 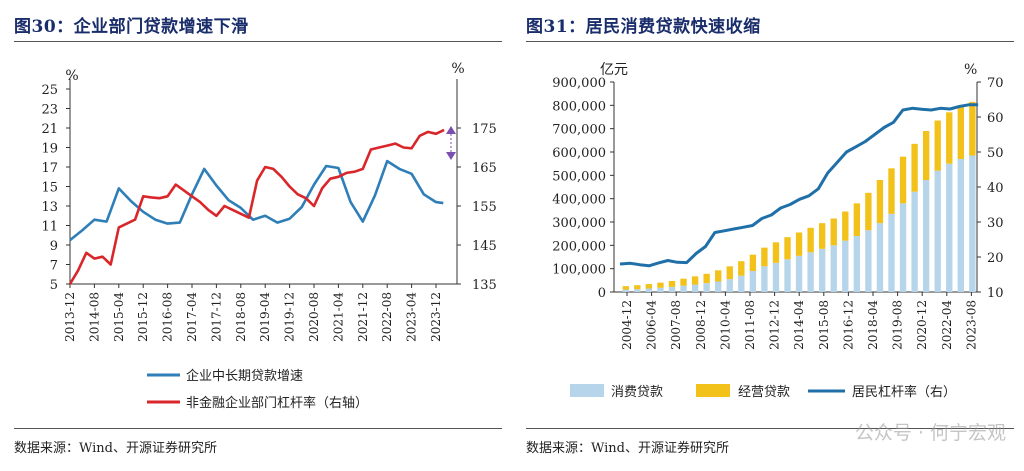 I want to click on left-y-tick-label: 400,000, so click(x=579, y=200).